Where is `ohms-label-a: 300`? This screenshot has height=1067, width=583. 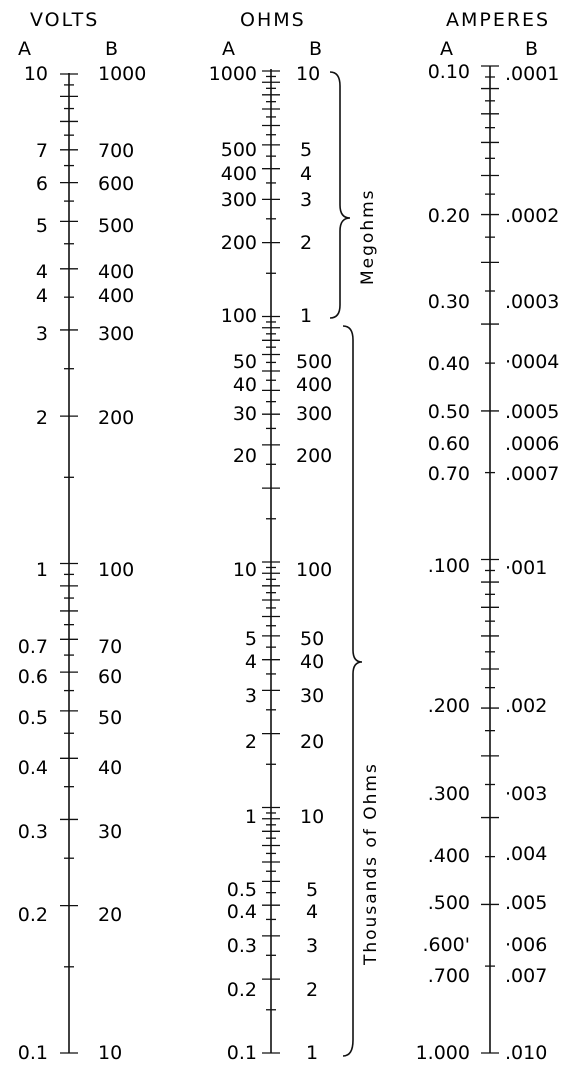 ohms-label-a: 300 is located at coordinates (239, 200).